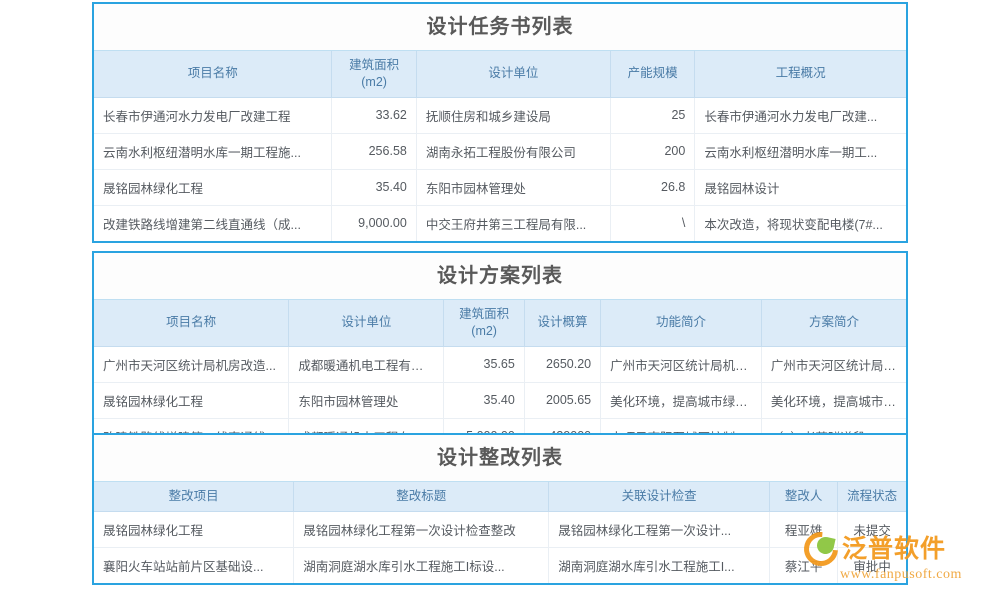  What do you see at coordinates (653, 115) in the screenshot?
I see `table-cell: 25` at bounding box center [653, 115].